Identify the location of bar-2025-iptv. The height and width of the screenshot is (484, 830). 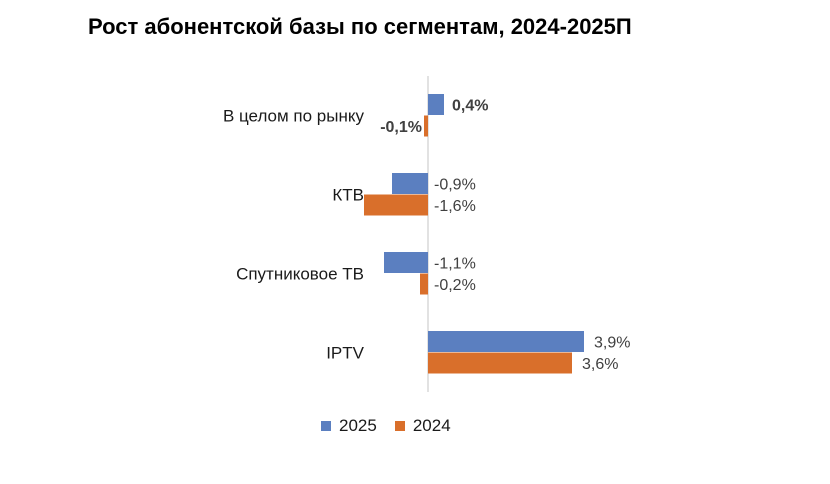
(506, 341).